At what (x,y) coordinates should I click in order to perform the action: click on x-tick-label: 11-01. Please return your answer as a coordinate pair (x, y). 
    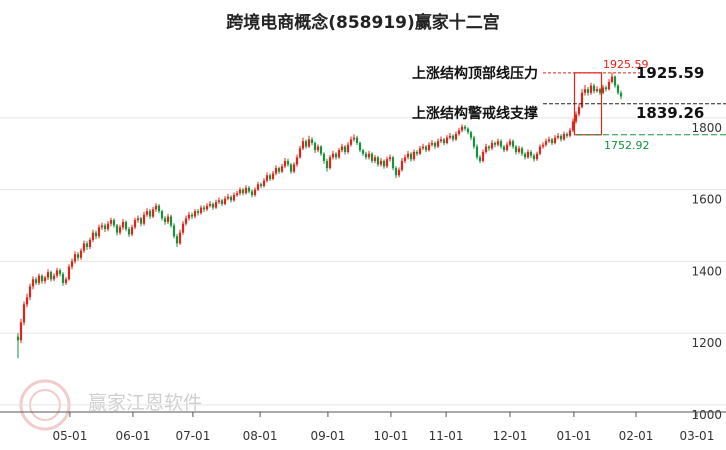
    Looking at the image, I should click on (446, 436).